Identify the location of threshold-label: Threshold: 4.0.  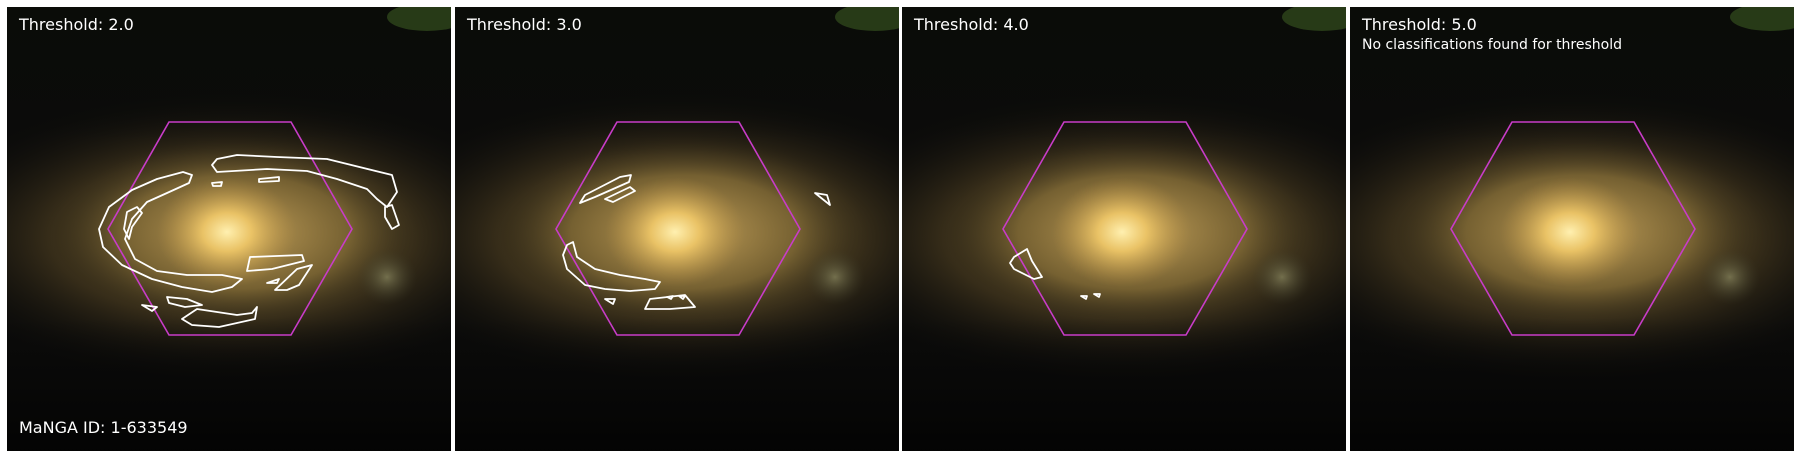
(971, 24).